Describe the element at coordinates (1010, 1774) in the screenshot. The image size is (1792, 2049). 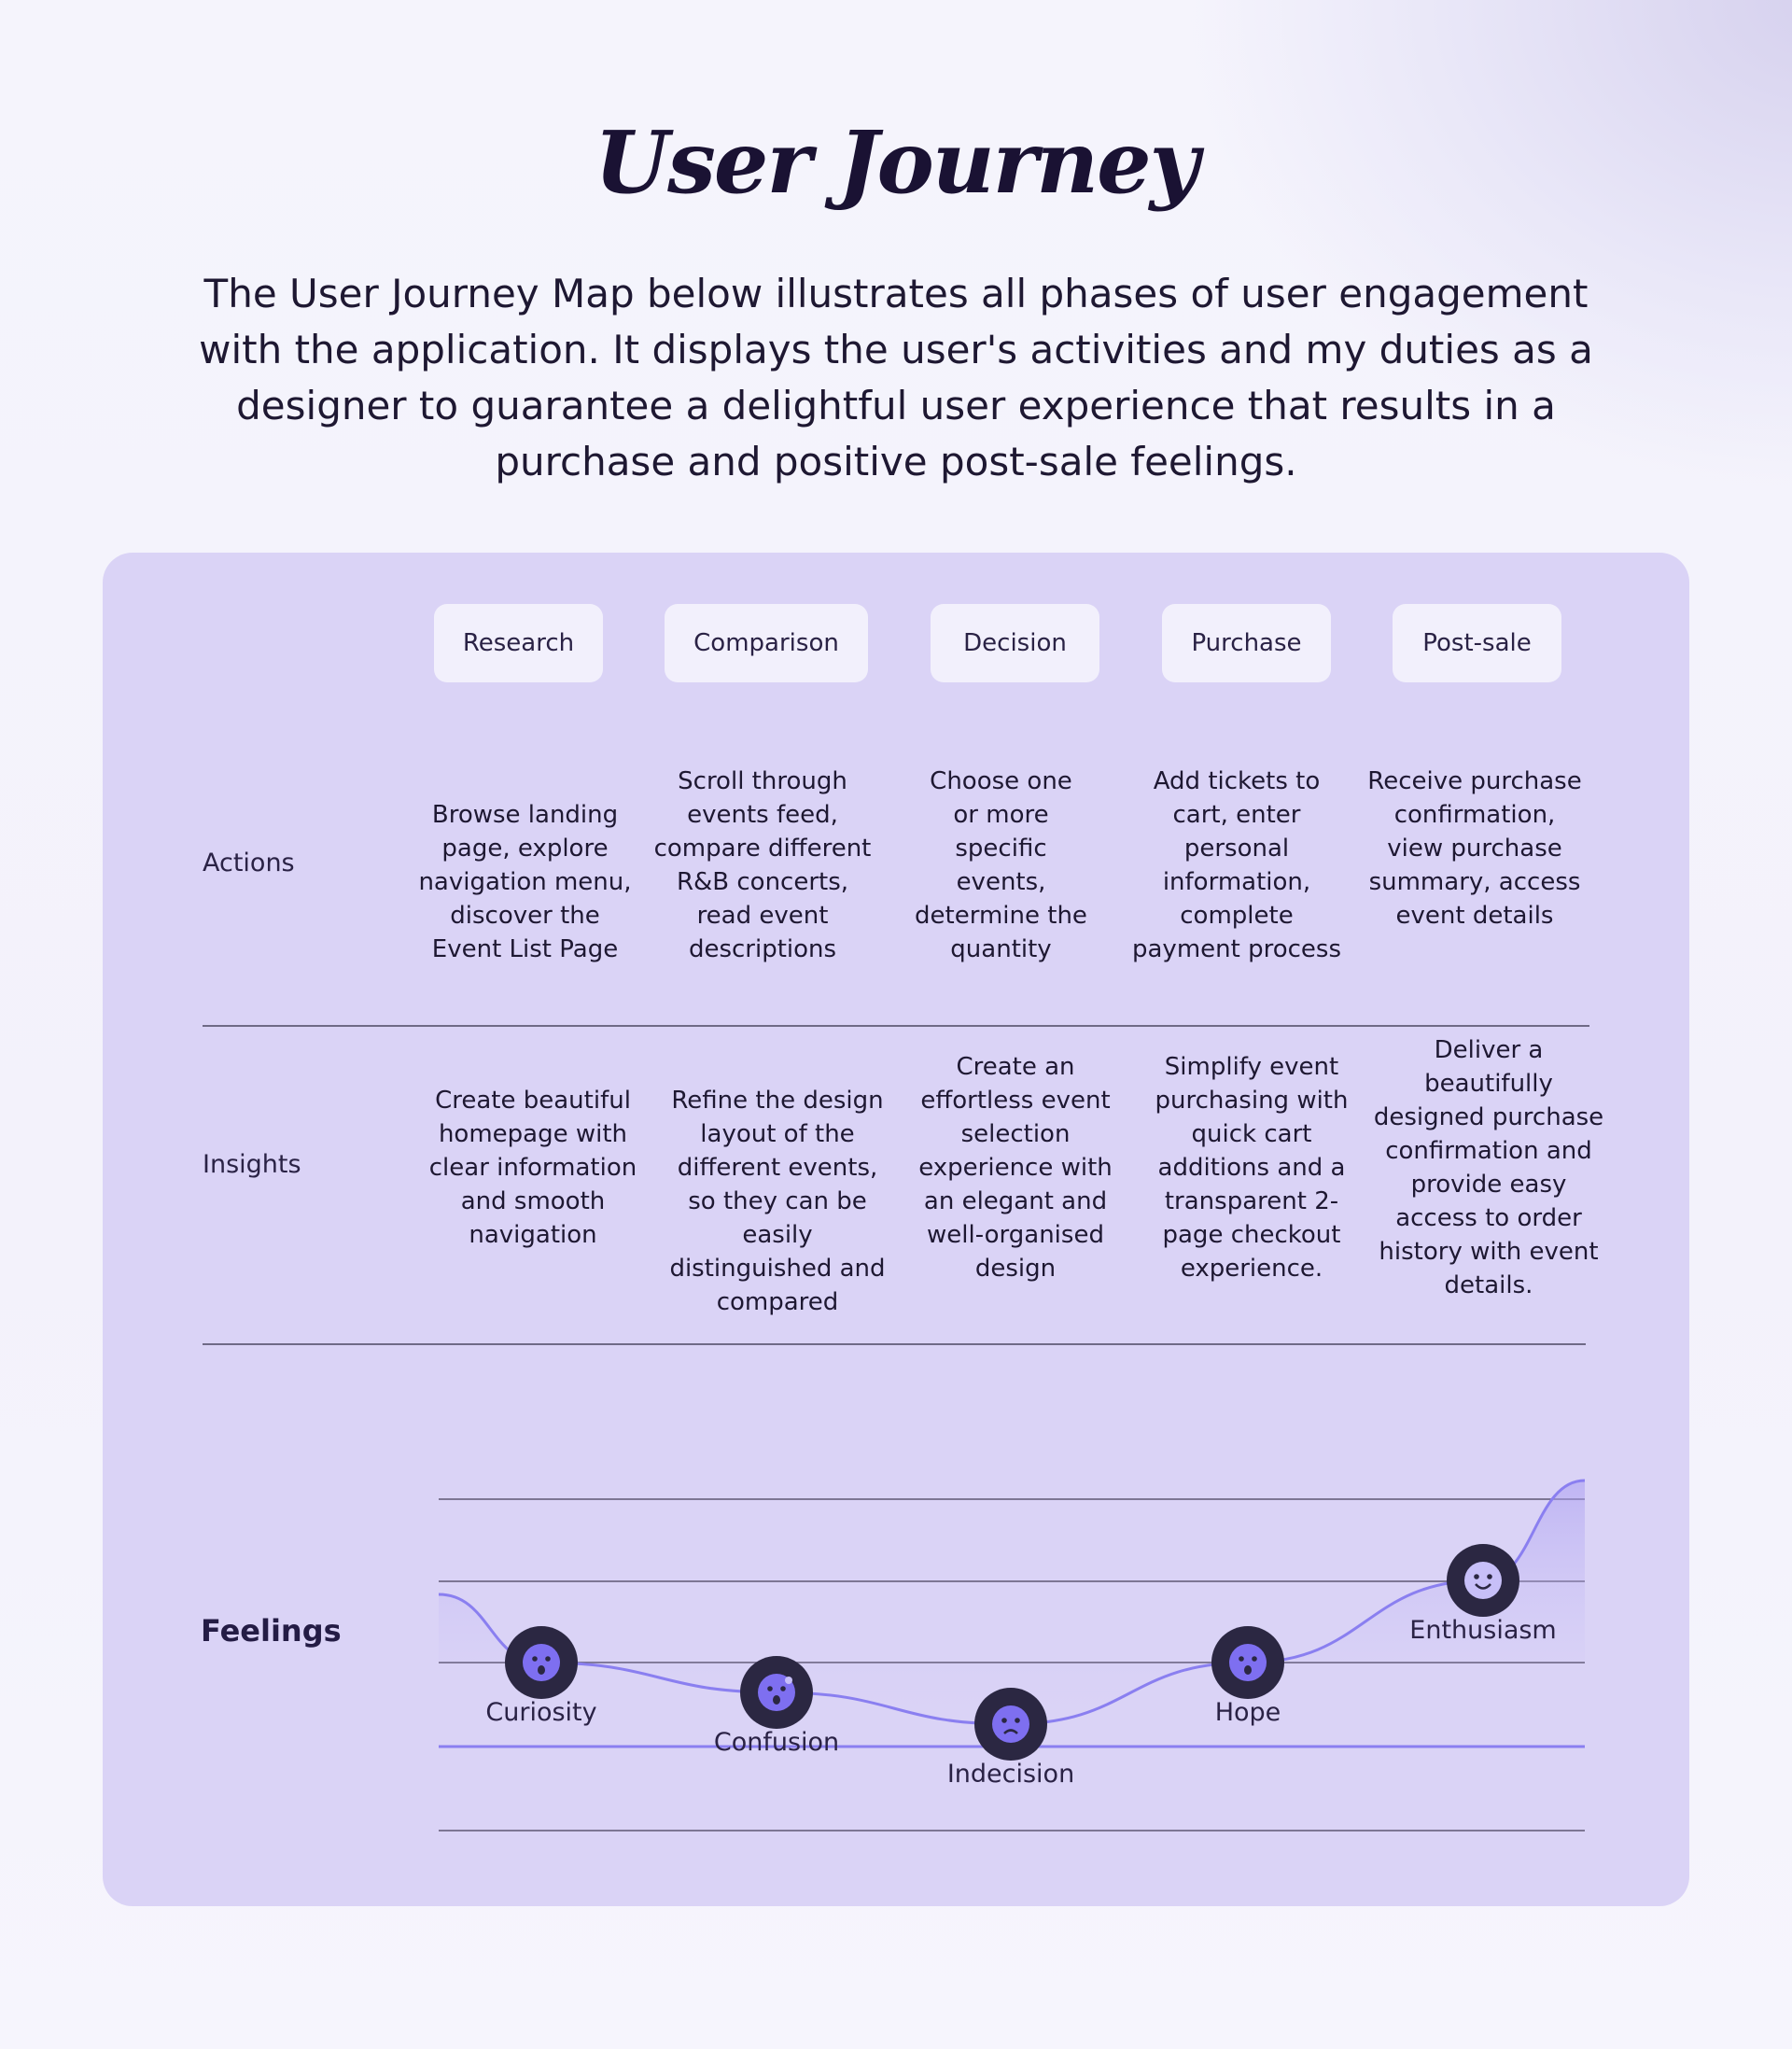
I see `feeling-label-indecision: Indecision` at that location.